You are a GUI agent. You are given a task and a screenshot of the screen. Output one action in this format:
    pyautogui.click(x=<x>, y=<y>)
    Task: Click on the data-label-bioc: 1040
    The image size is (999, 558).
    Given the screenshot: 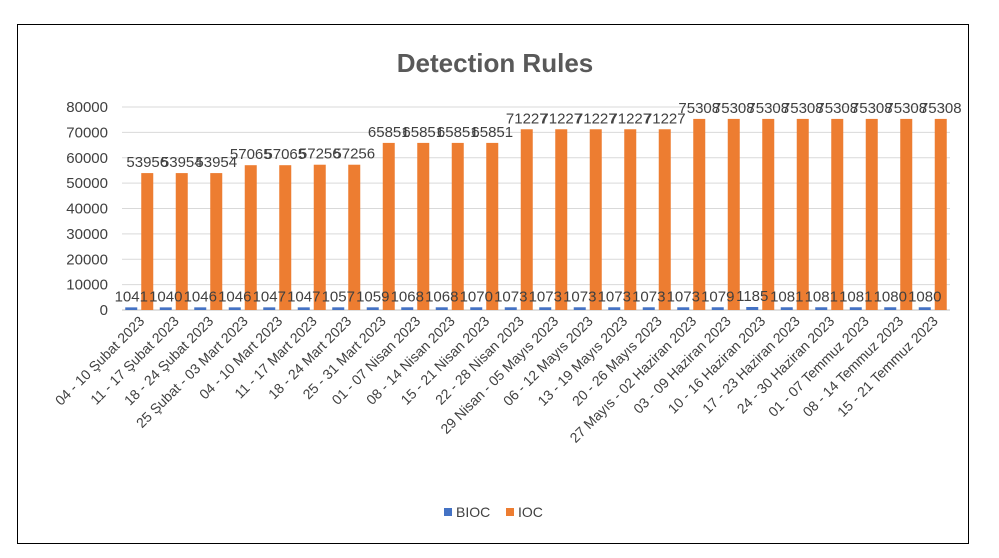 What is the action you would take?
    pyautogui.click(x=165, y=296)
    